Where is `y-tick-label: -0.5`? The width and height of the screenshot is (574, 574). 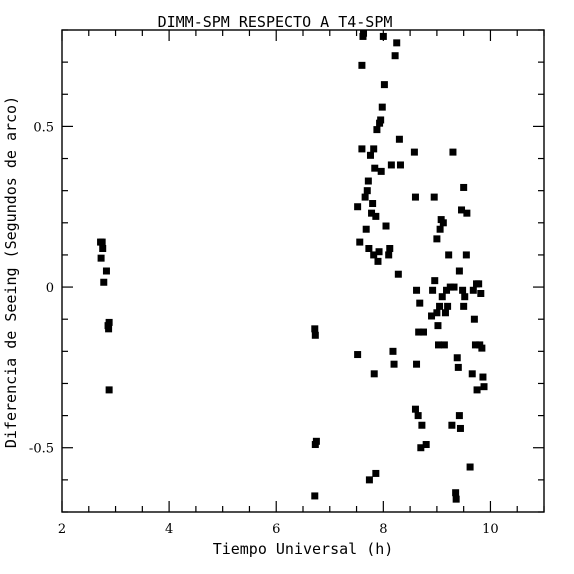 y-tick-label: -0.5 is located at coordinates (41, 449).